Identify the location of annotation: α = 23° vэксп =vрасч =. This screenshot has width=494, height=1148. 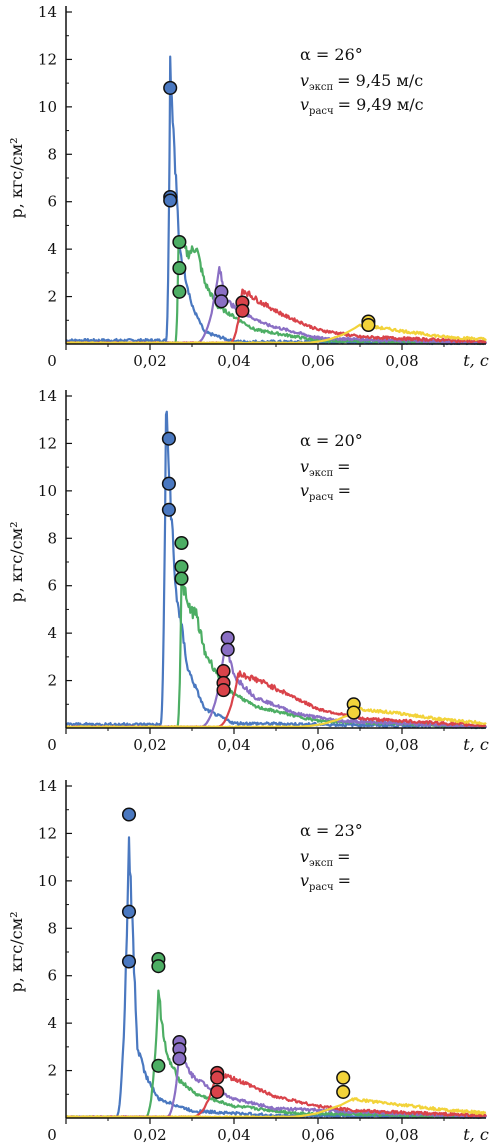
(331, 857).